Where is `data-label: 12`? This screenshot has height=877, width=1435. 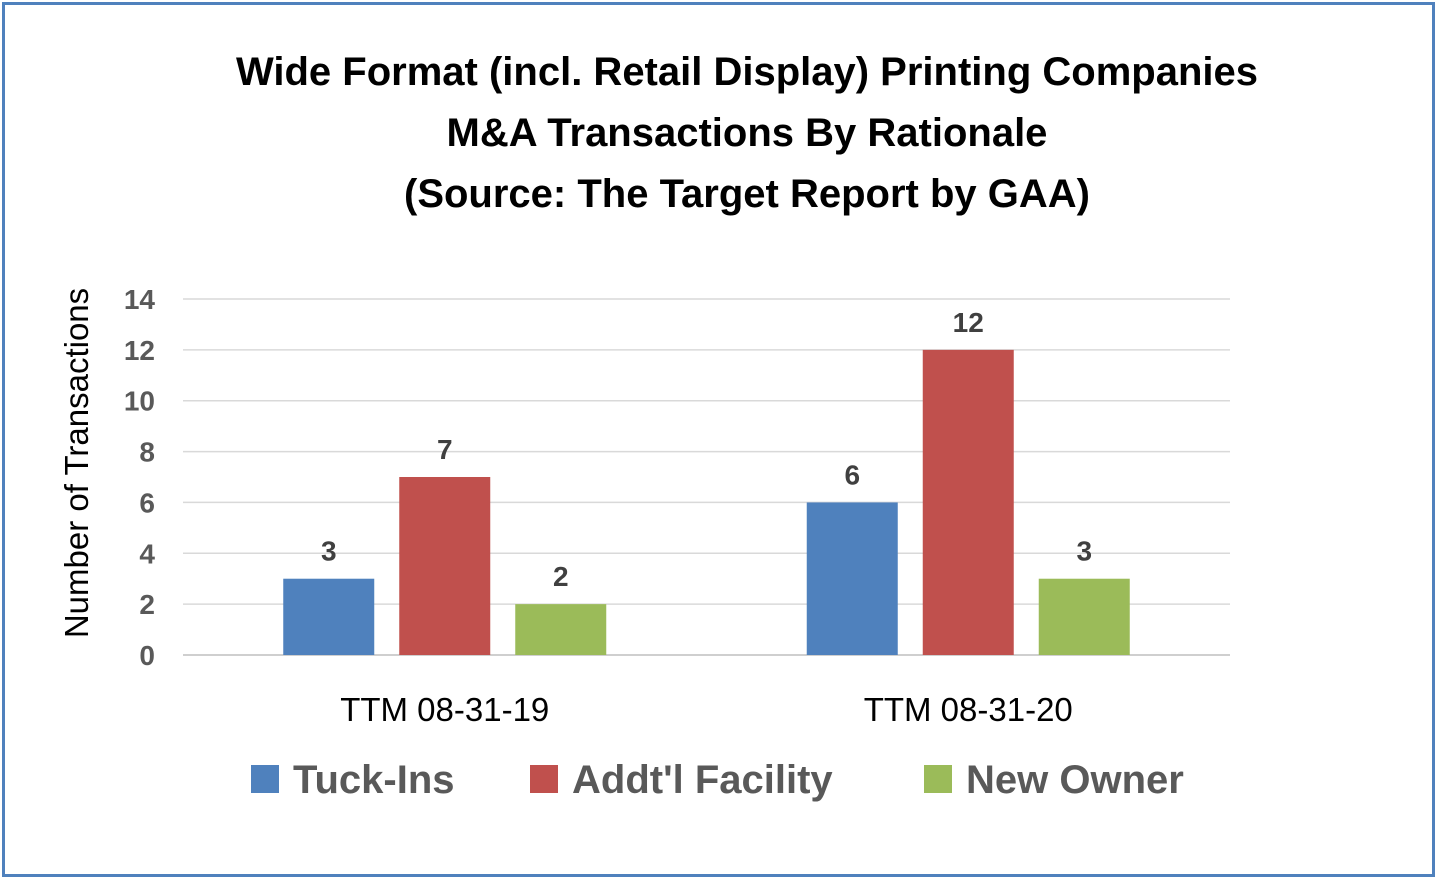
data-label: 12 is located at coordinates (968, 322).